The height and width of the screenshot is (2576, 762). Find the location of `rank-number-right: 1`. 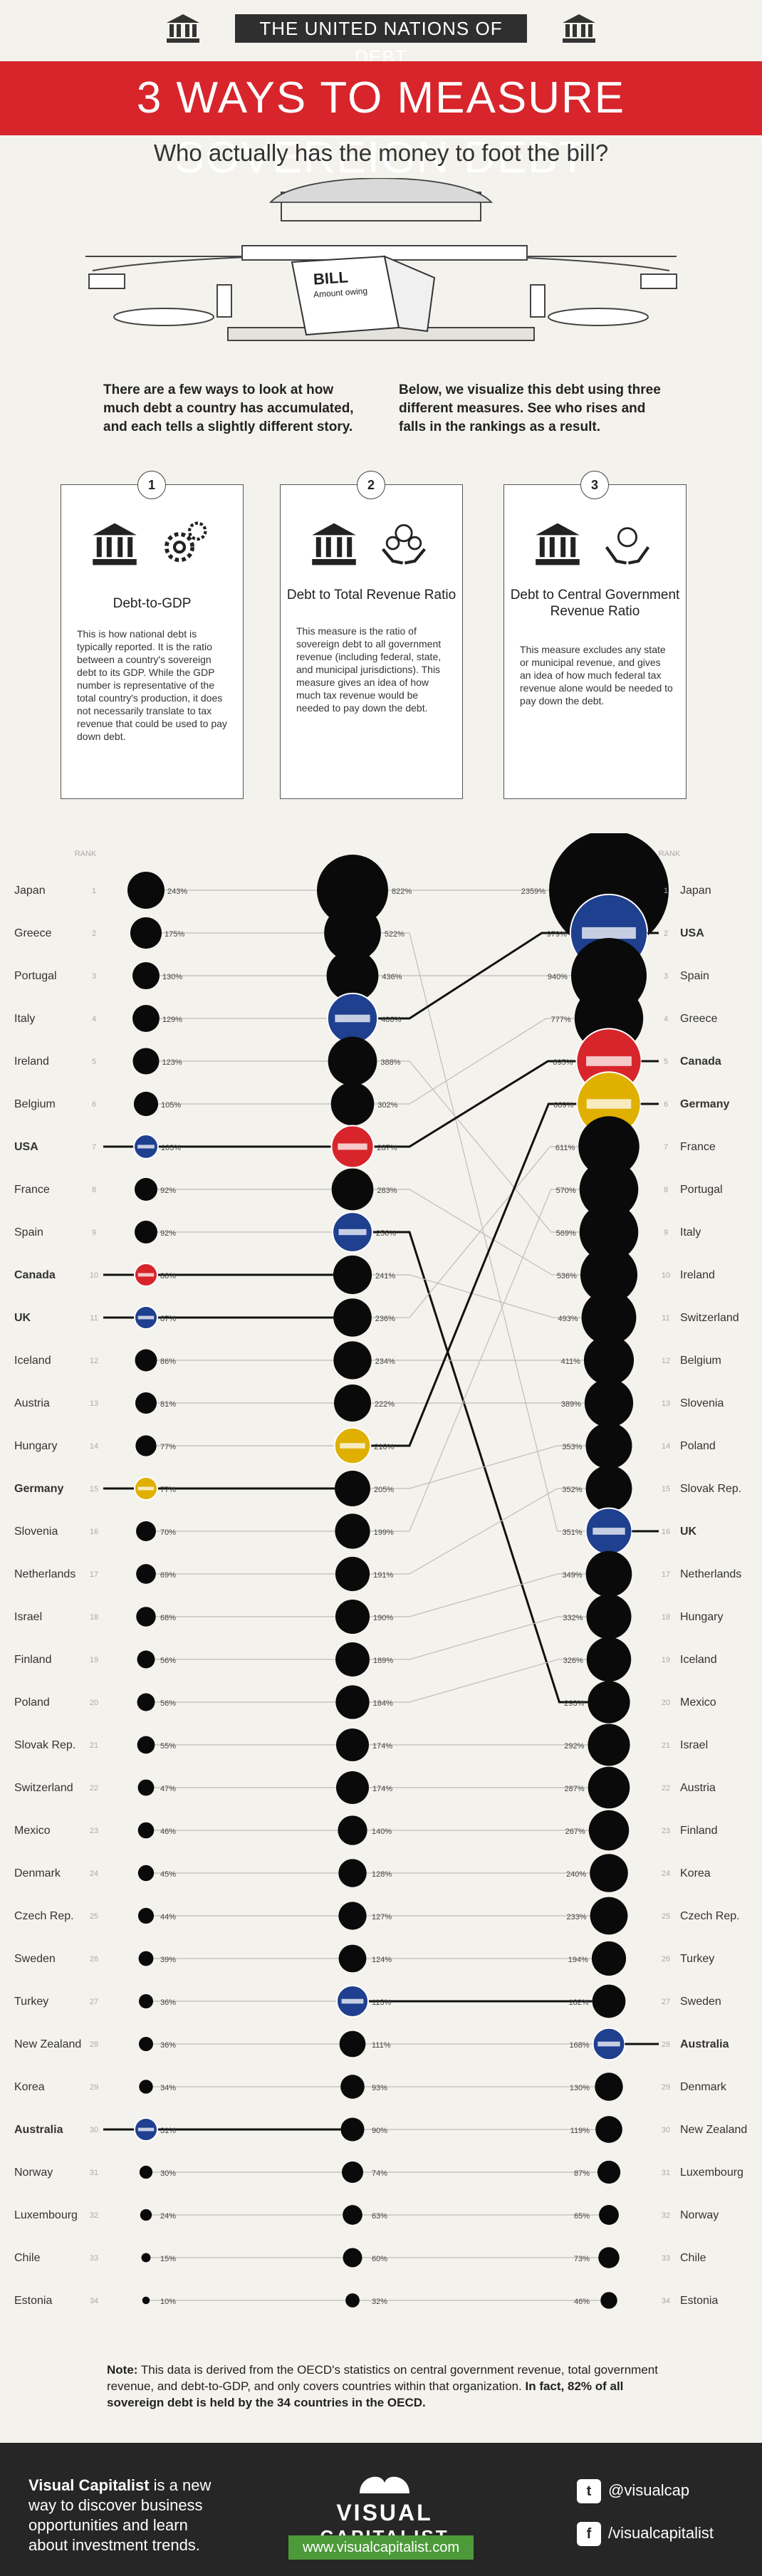

rank-number-right: 1 is located at coordinates (666, 891).